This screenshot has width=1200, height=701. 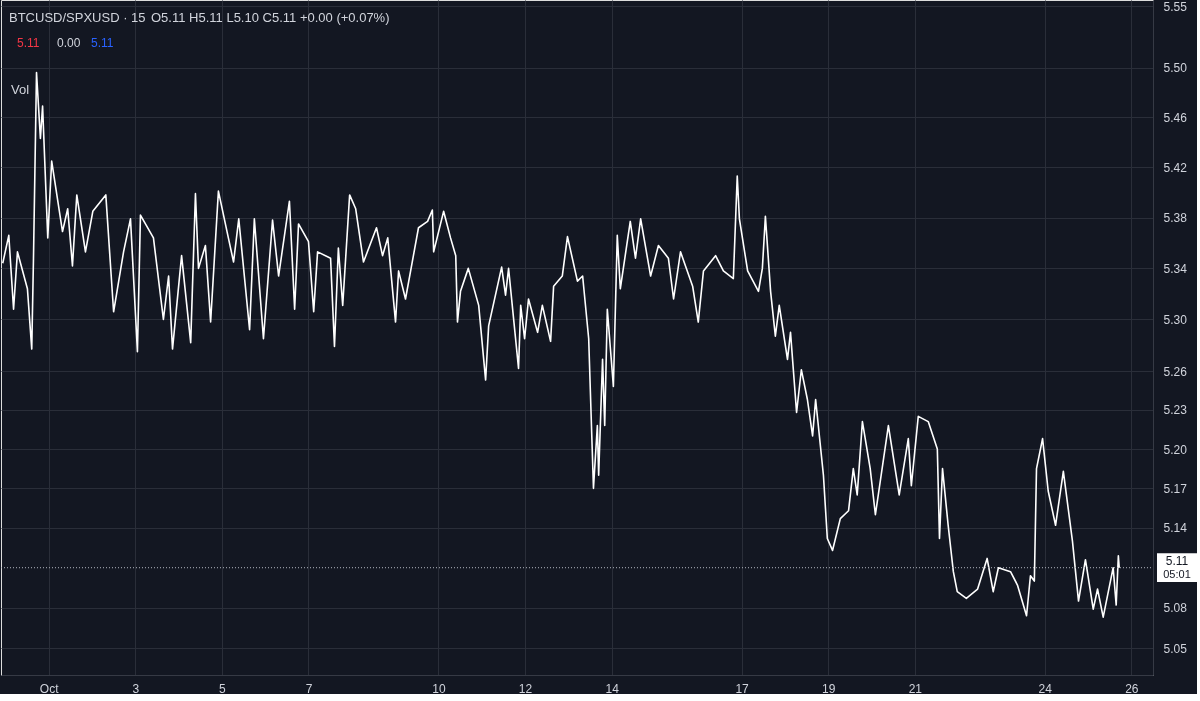 What do you see at coordinates (915, 688) in the screenshot?
I see `x-tick-label: 21` at bounding box center [915, 688].